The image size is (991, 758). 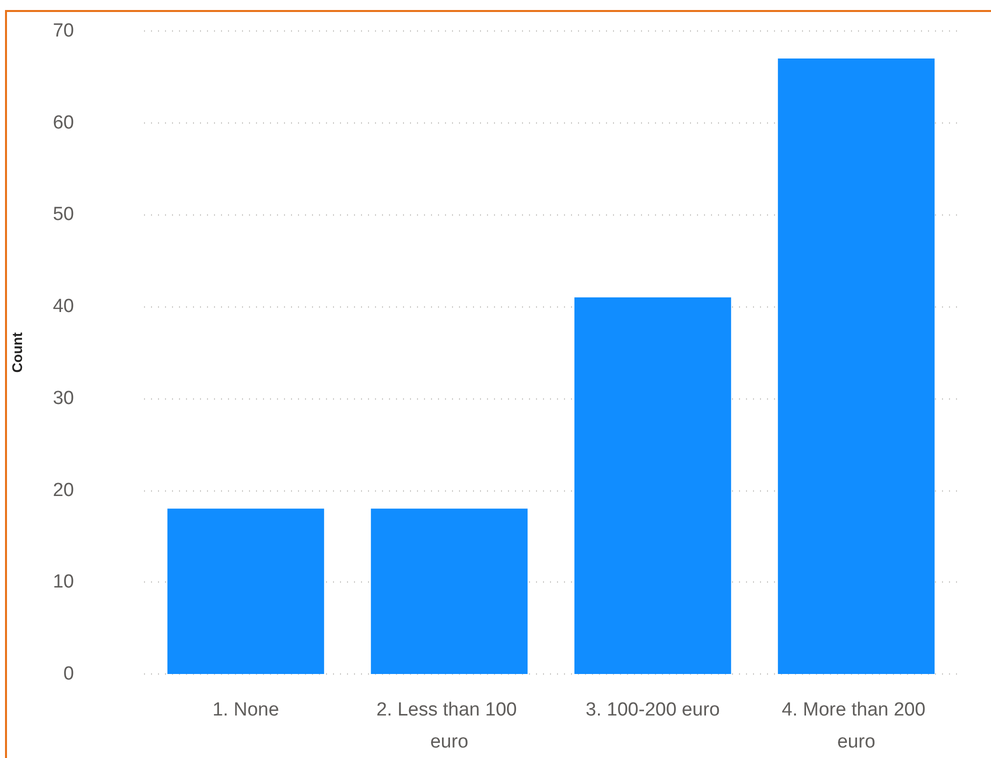 I want to click on y-tick-label: 60, so click(x=63, y=123).